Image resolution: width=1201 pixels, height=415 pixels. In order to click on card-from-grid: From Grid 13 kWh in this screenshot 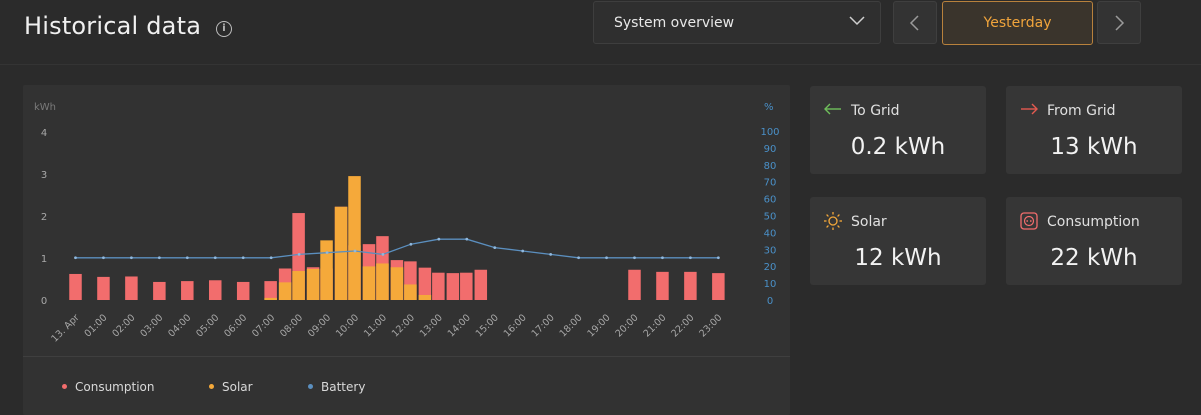, I will do `click(1094, 130)`.